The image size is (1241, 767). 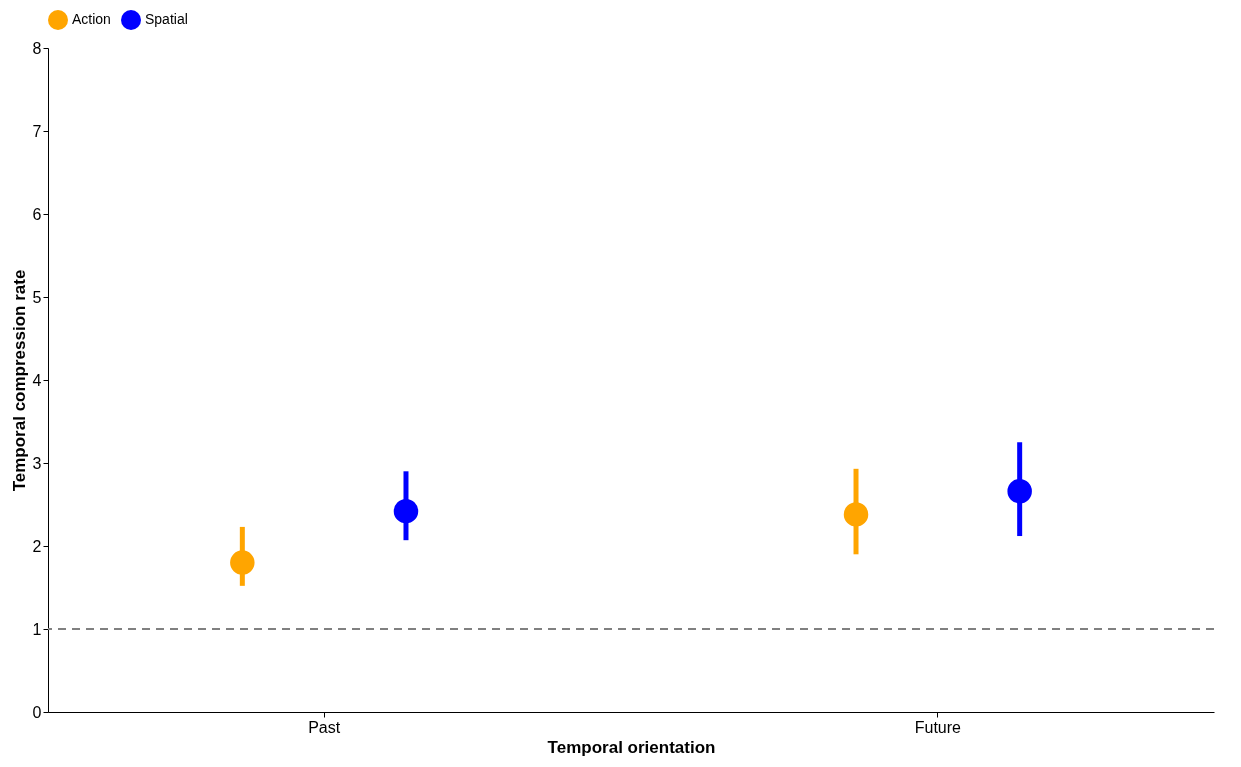 What do you see at coordinates (37, 463) in the screenshot?
I see `y-tick-label: 3` at bounding box center [37, 463].